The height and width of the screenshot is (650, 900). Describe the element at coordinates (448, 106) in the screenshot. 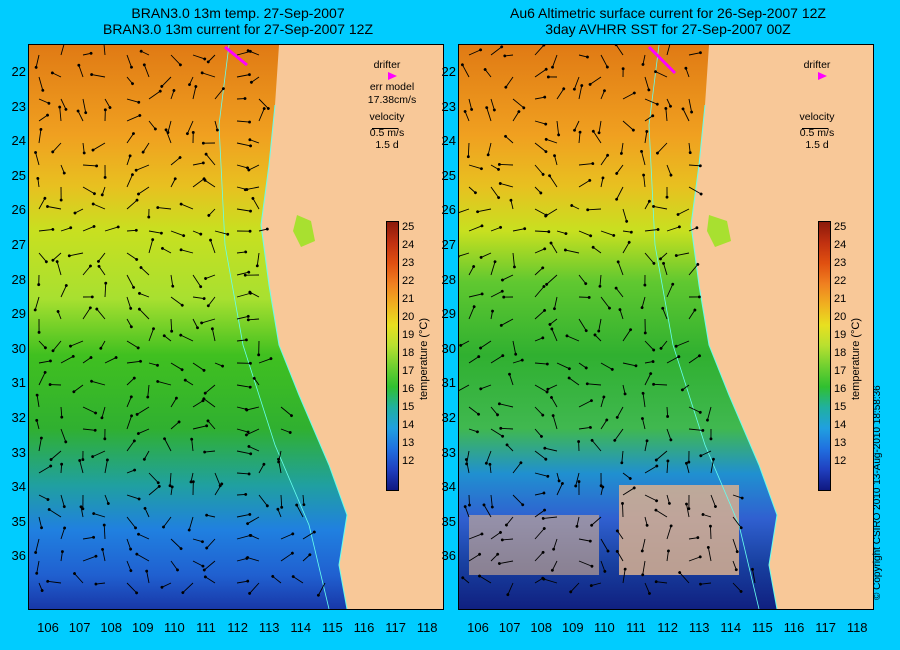

I see `lat-tick-label: 23` at that location.